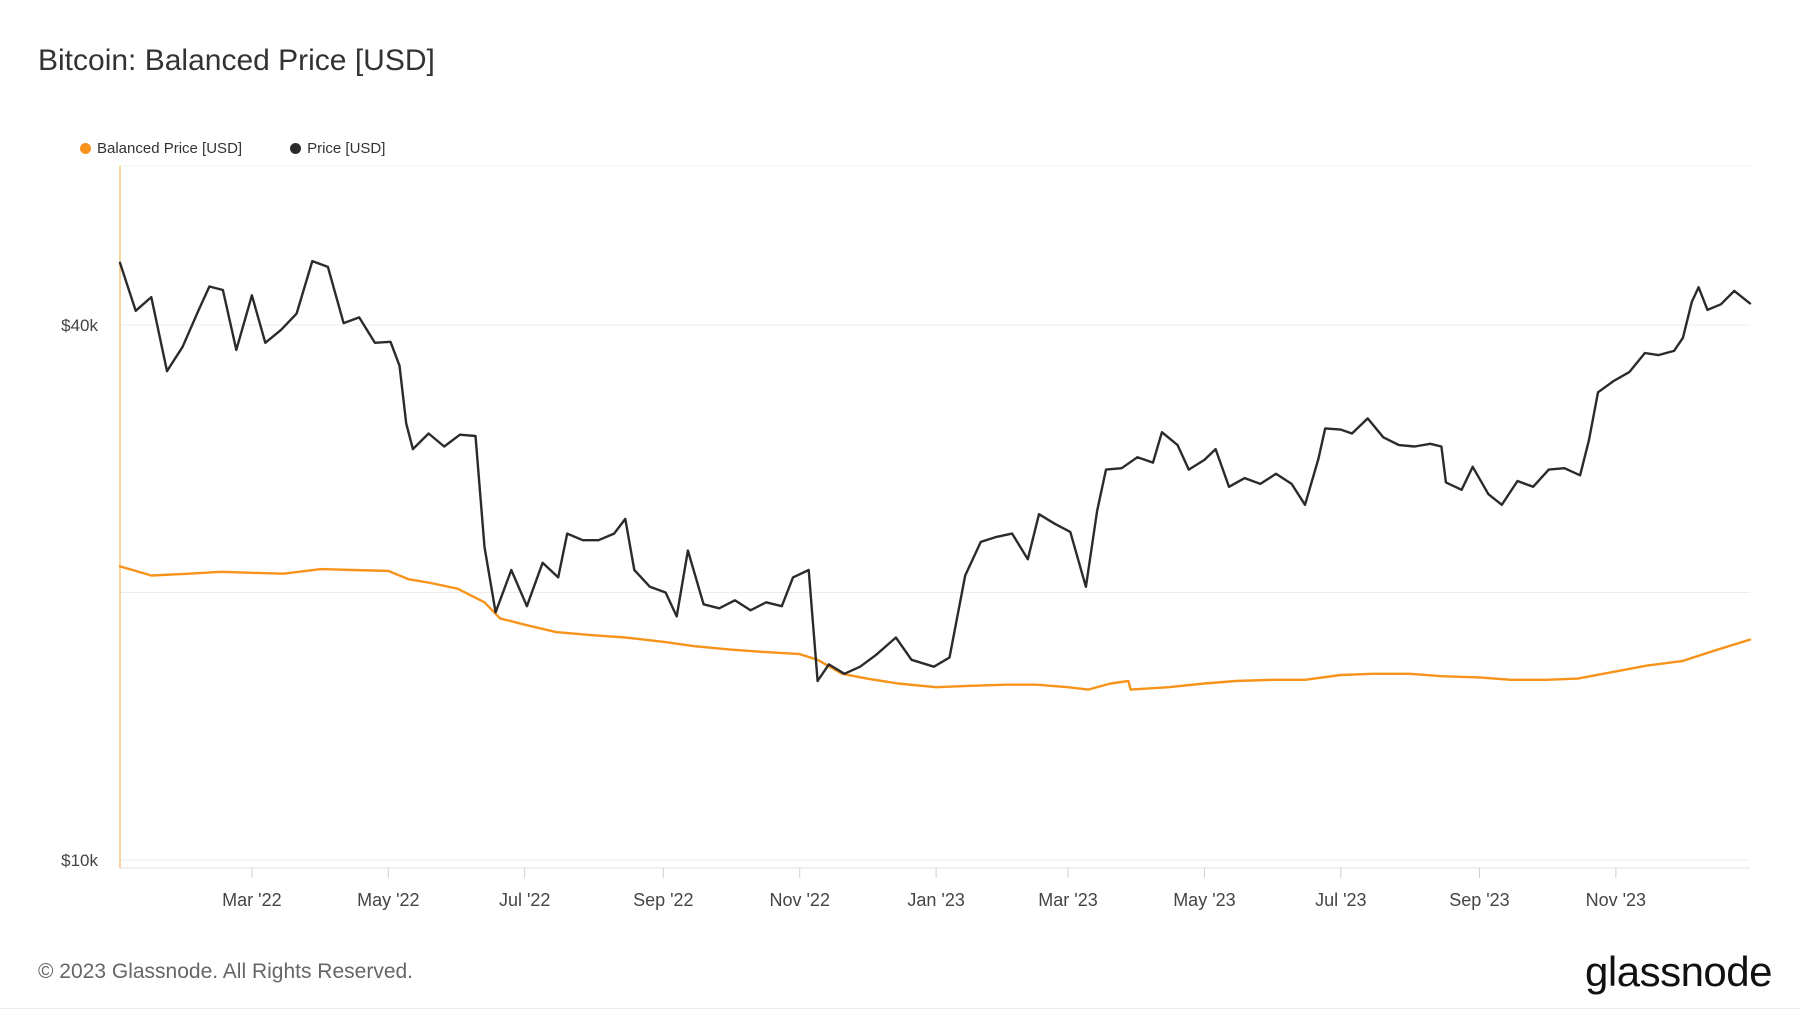 The width and height of the screenshot is (1800, 1013). What do you see at coordinates (79, 860) in the screenshot?
I see `y-tick-label: $10k` at bounding box center [79, 860].